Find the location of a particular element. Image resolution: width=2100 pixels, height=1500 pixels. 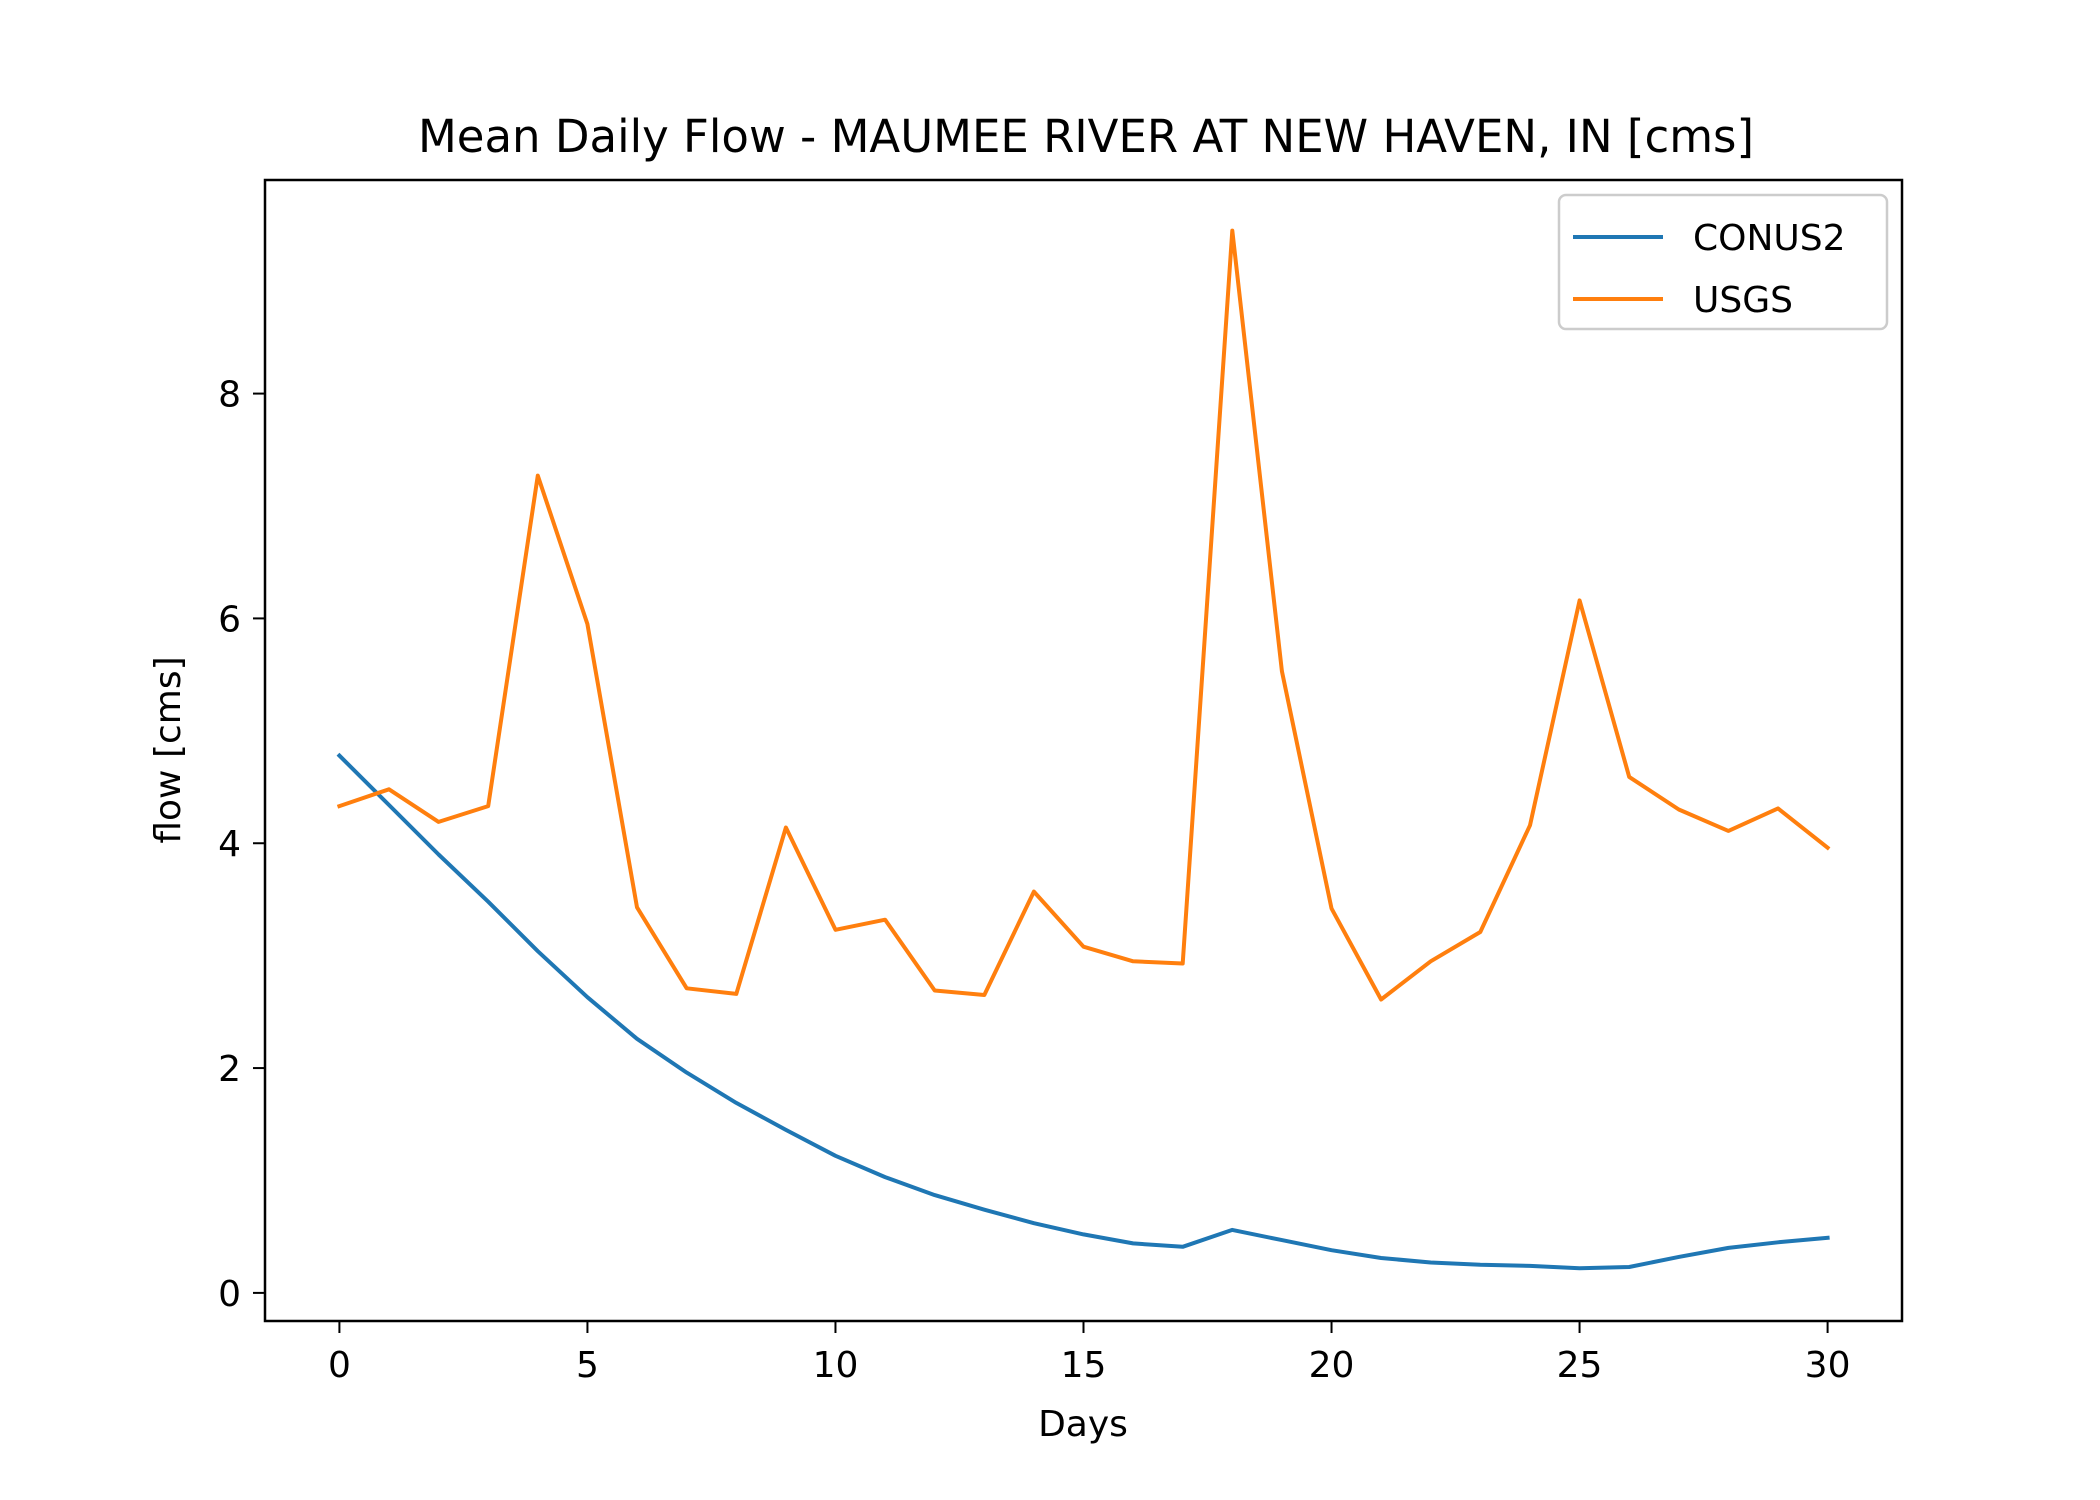

x-axis-label: Days is located at coordinates (1083, 1424).